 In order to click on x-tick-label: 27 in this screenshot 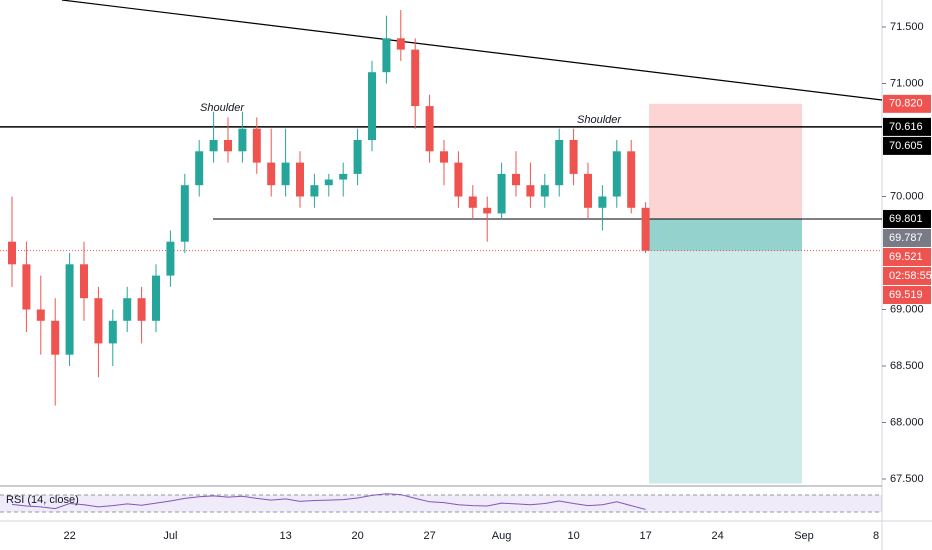, I will do `click(429, 536)`.